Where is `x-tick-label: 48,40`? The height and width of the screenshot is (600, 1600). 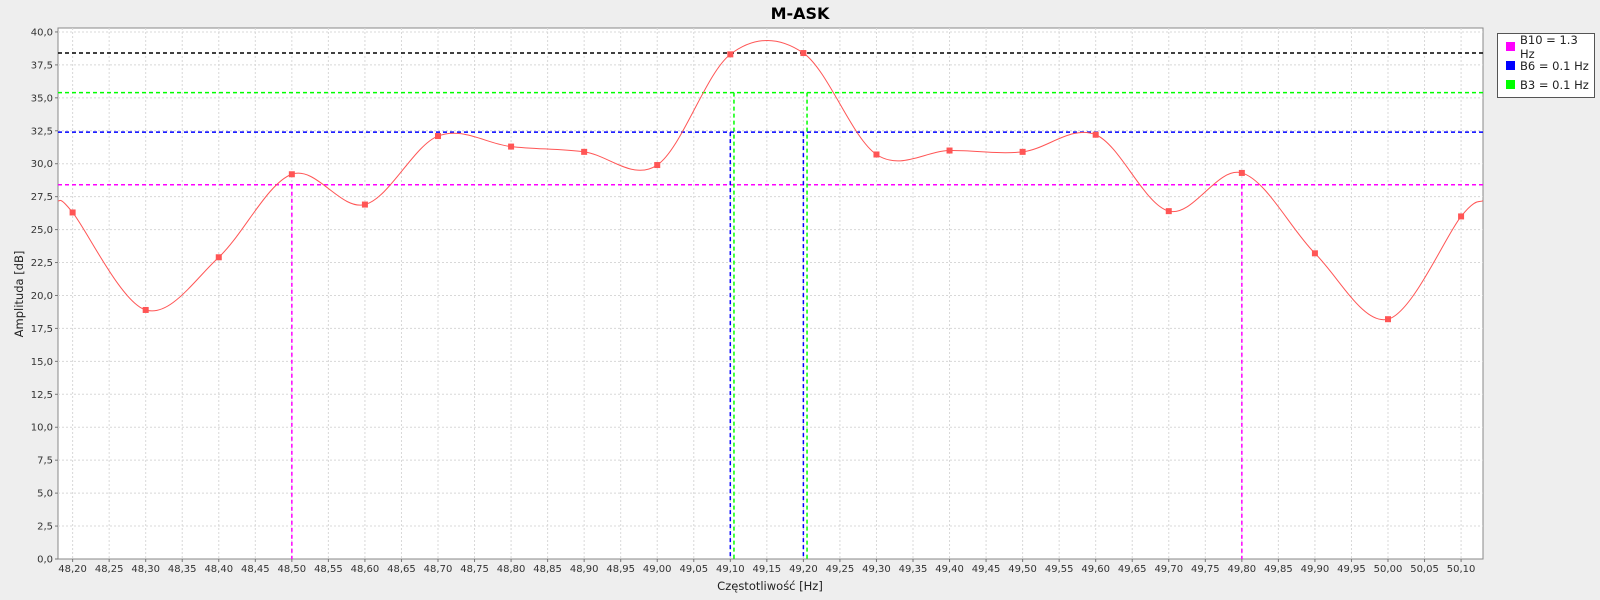 x-tick-label: 48,40 is located at coordinates (218, 569).